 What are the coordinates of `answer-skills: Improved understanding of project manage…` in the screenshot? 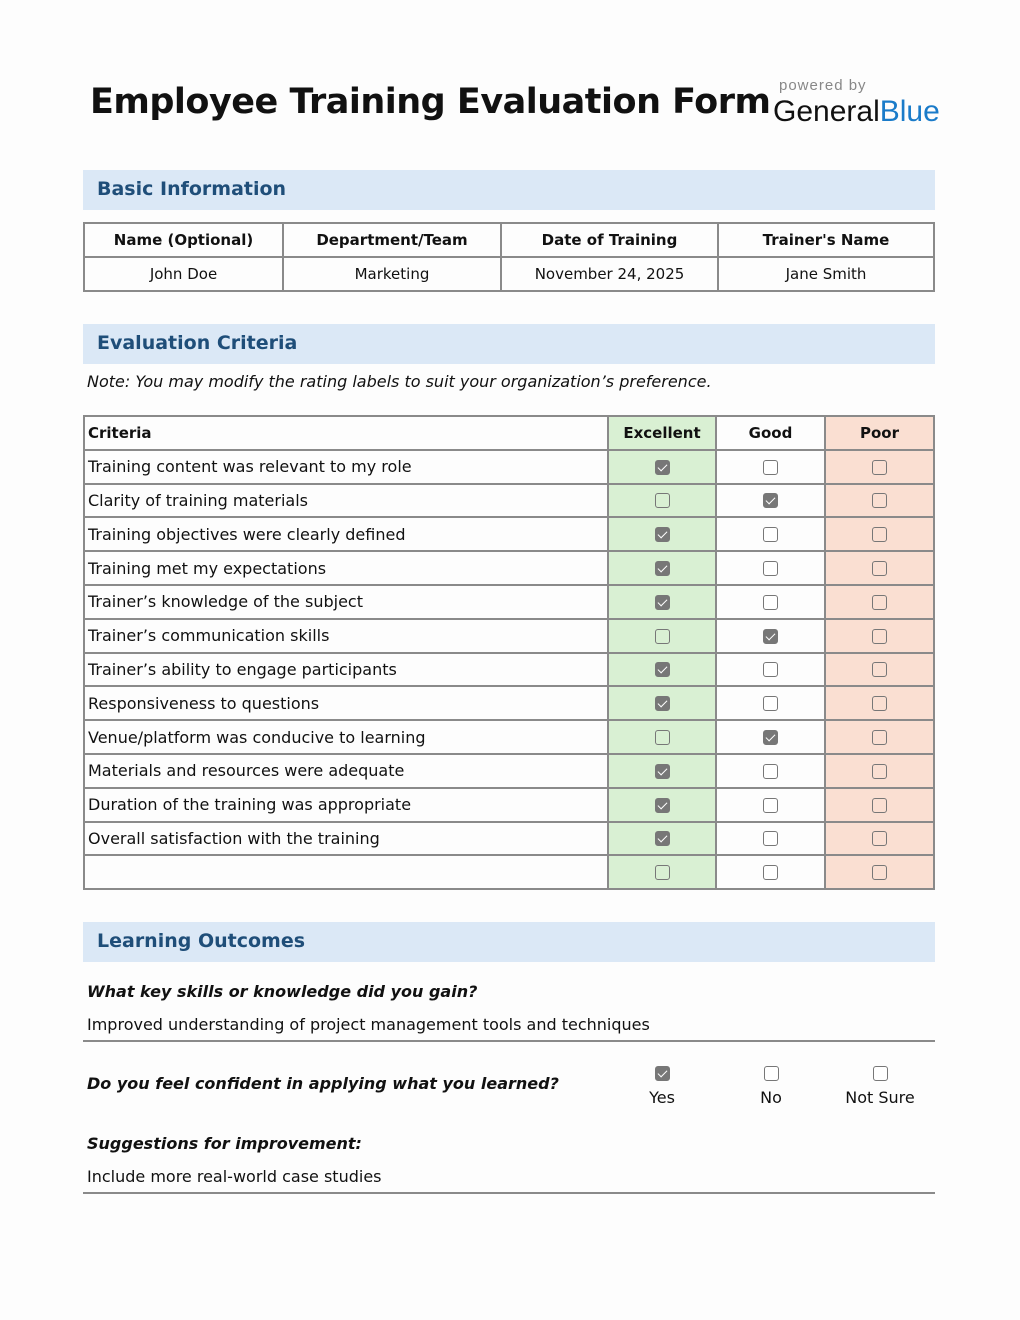 It's located at (368, 1024).